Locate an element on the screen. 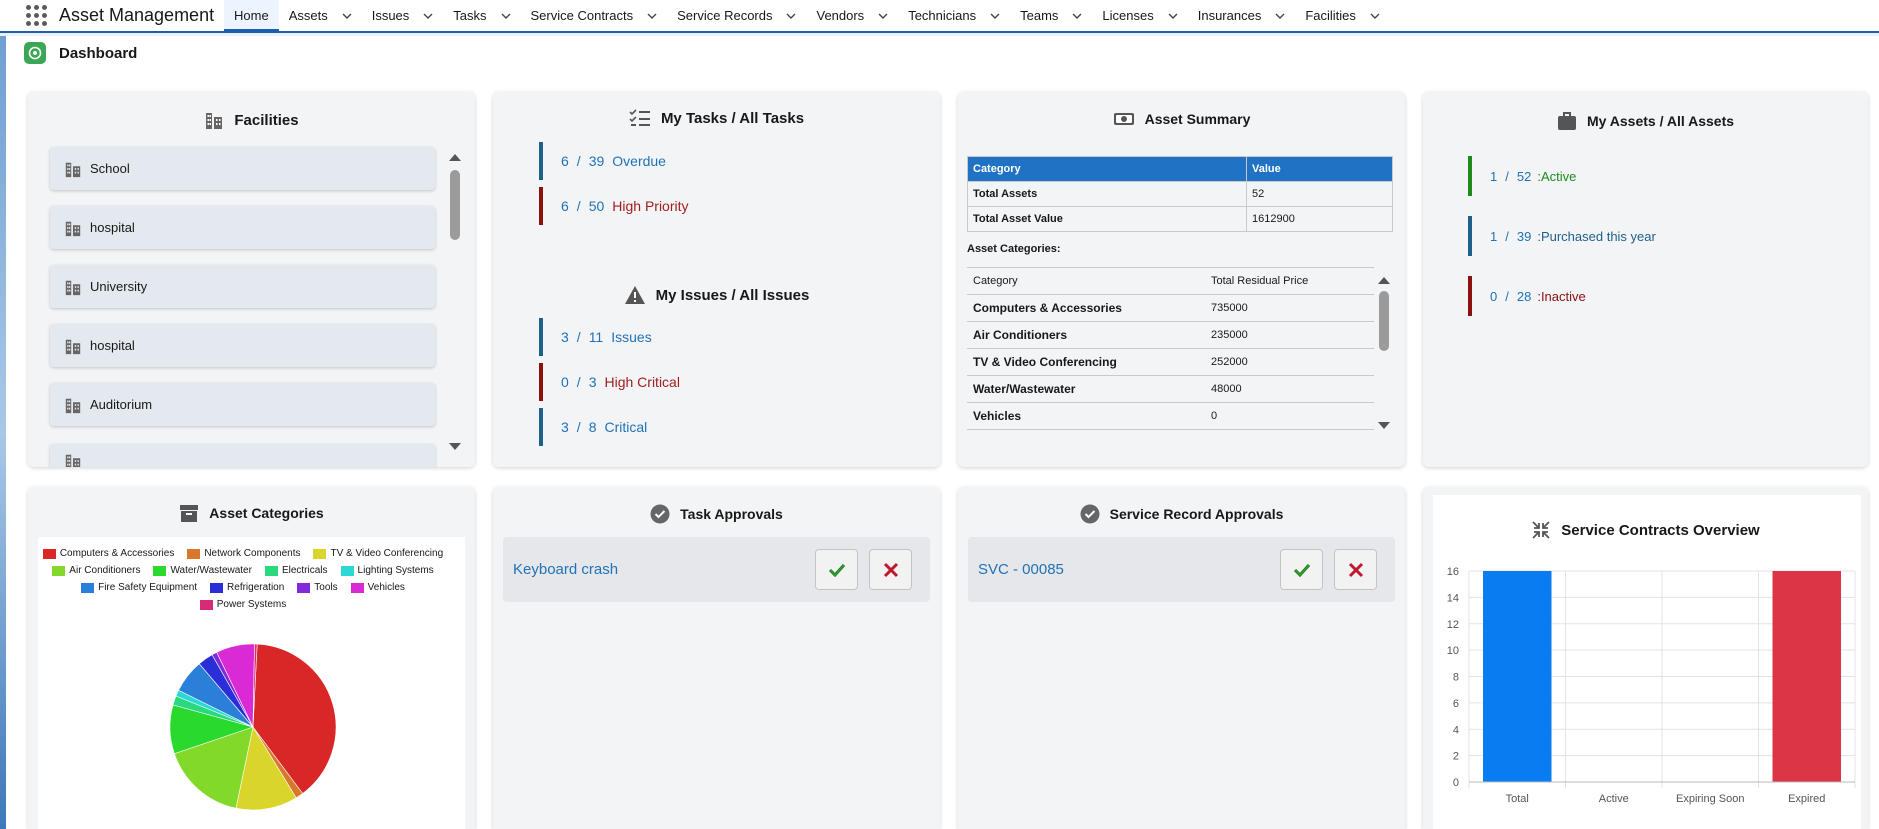 The image size is (1879, 829). legend-item: Computers & Accessories is located at coordinates (108, 553).